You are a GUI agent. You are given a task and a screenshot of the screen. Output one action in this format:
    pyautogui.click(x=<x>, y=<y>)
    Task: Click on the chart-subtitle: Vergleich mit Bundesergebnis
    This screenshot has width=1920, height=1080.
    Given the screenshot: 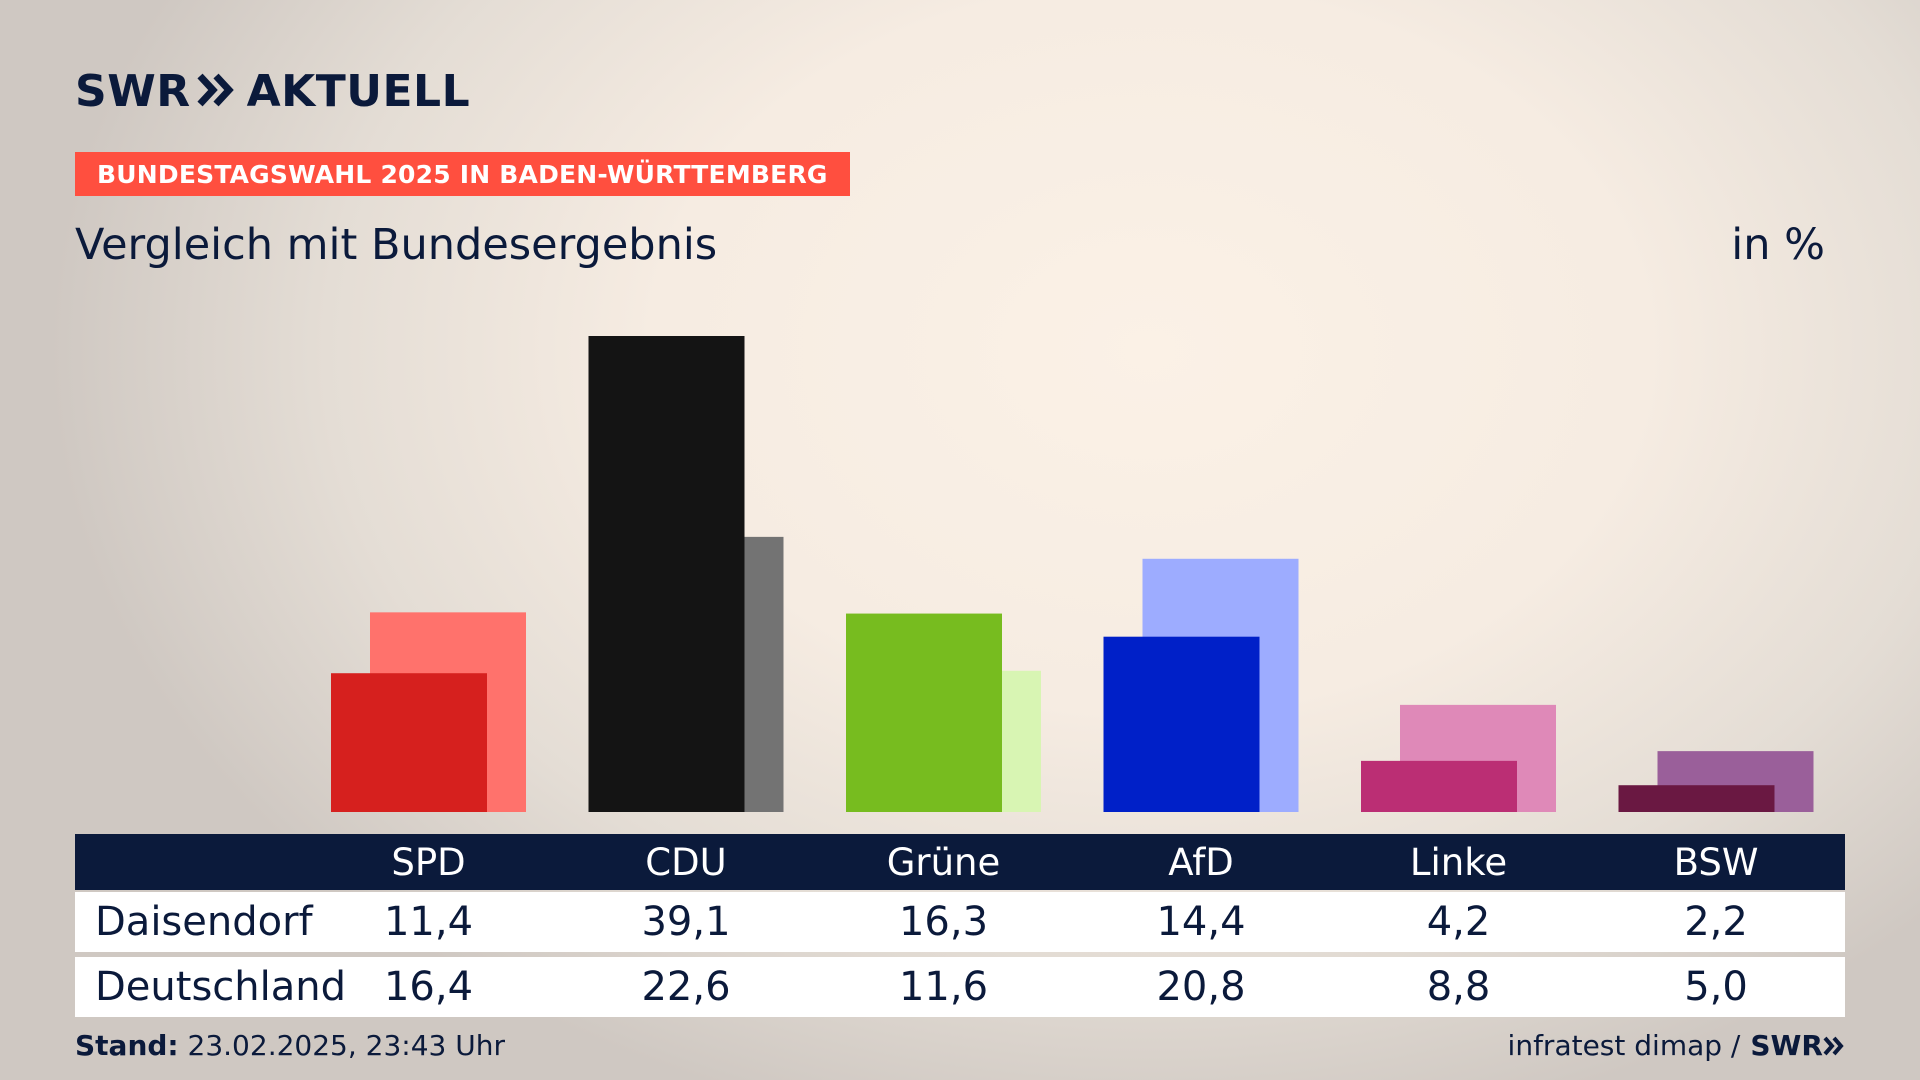 What is the action you would take?
    pyautogui.click(x=396, y=245)
    